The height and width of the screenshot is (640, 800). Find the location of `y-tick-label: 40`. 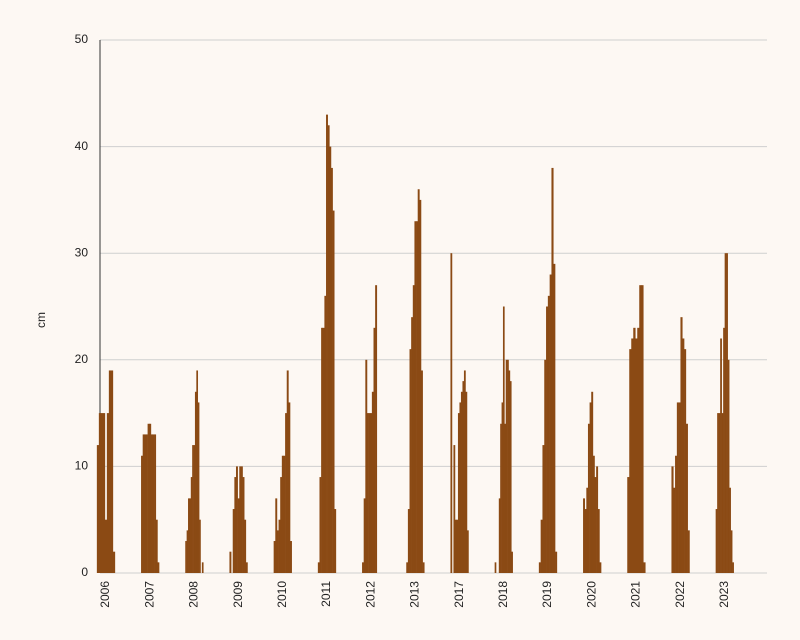

y-tick-label: 40 is located at coordinates (82, 146).